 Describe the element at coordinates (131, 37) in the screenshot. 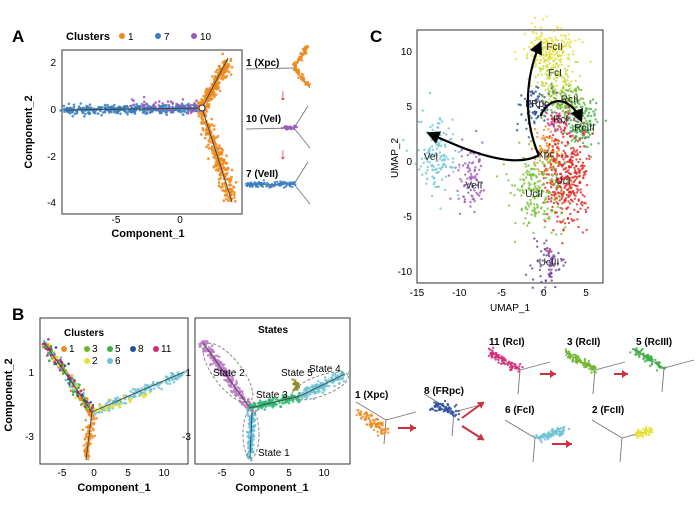

I see `legend-label: 1` at that location.